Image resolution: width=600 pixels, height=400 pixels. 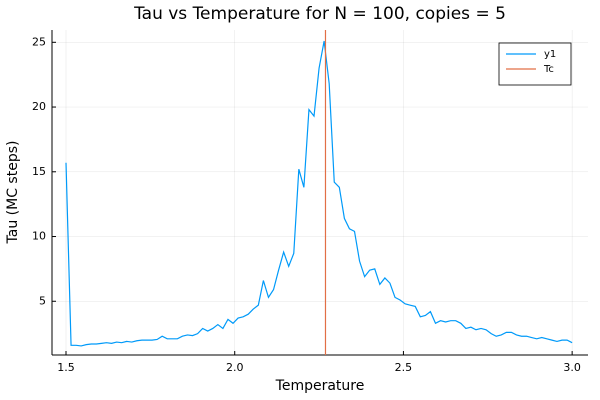 I want to click on y-tick-label: 25, so click(x=39, y=41).